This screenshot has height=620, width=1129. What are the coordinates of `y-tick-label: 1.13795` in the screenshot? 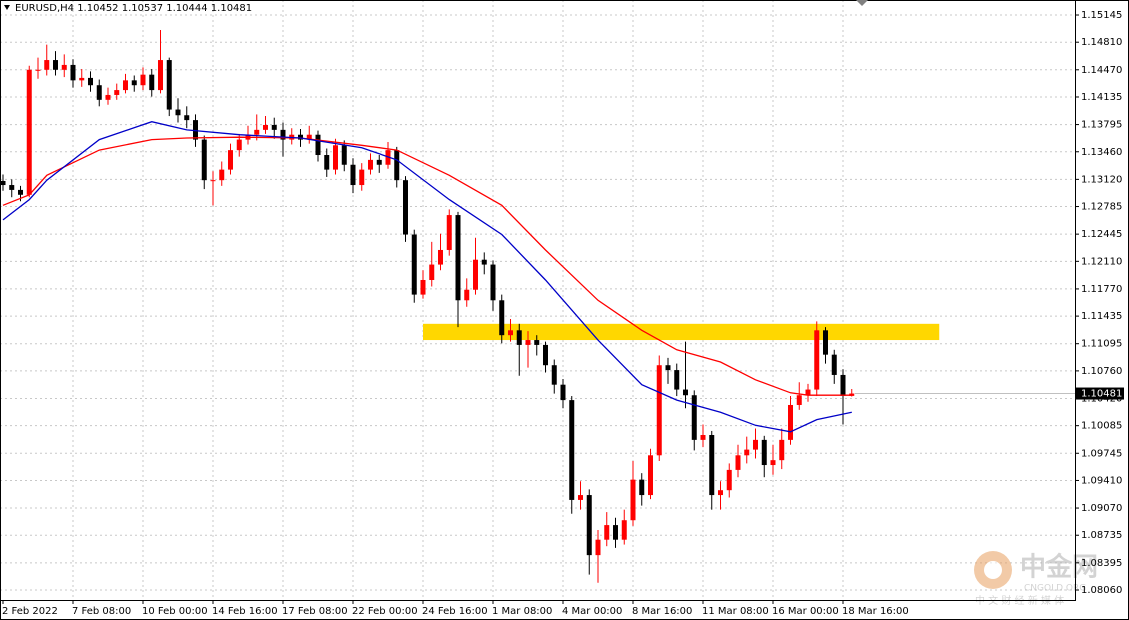 It's located at (1101, 125).